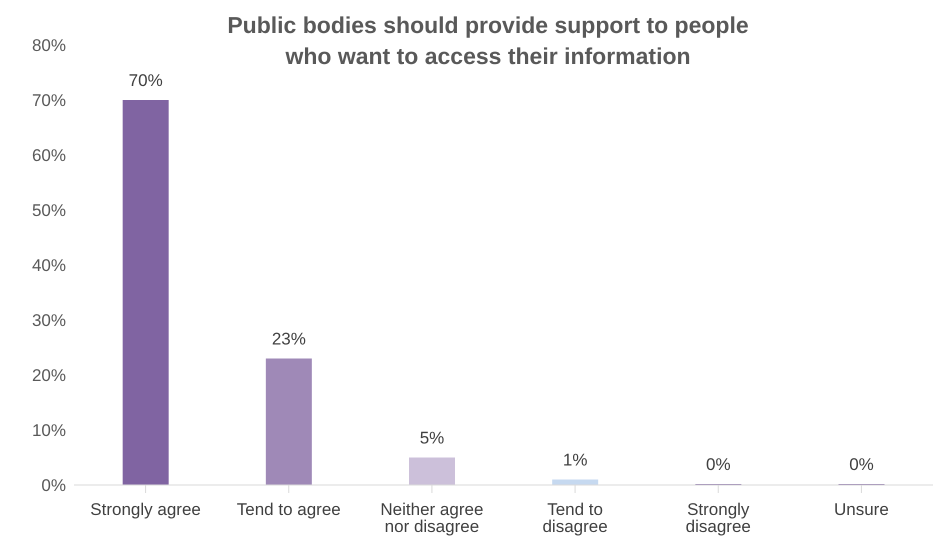  Describe the element at coordinates (49, 376) in the screenshot. I see `y-tick-label: 20%` at that location.